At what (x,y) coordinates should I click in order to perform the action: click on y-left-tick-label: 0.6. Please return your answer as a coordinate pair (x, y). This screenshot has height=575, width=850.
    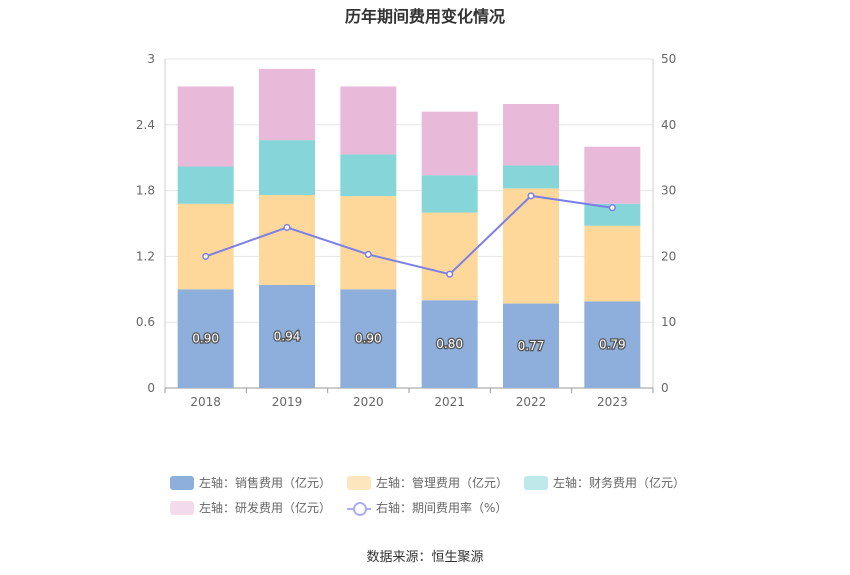
    Looking at the image, I should click on (145, 322).